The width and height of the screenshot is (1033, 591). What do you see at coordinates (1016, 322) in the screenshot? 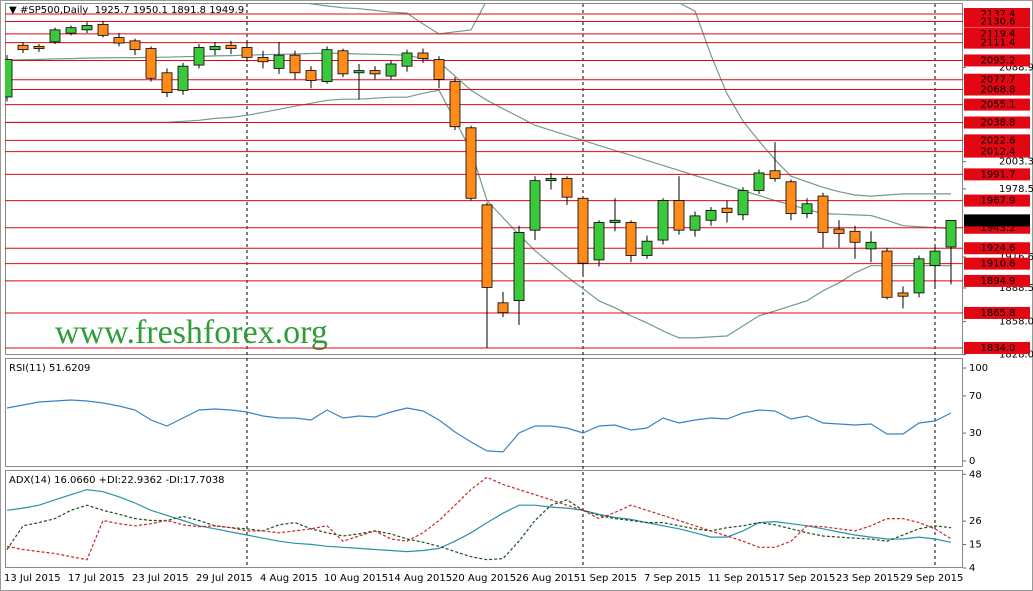
I see `y-tick-label: 1858.0` at bounding box center [1016, 322].